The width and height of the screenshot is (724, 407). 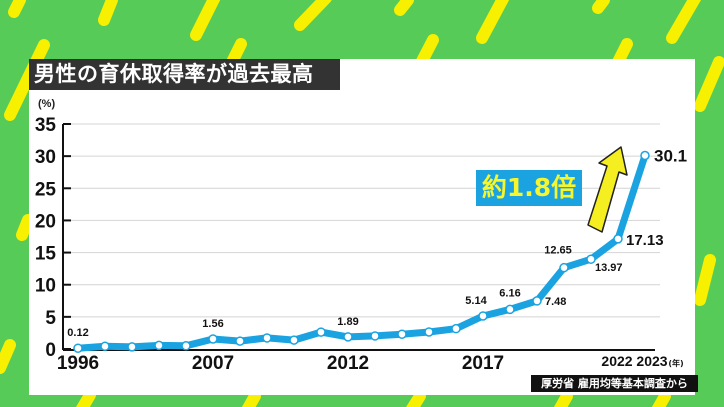 What do you see at coordinates (184, 74) in the screenshot?
I see `chart-title: 男性の育休取得率が過去最高` at bounding box center [184, 74].